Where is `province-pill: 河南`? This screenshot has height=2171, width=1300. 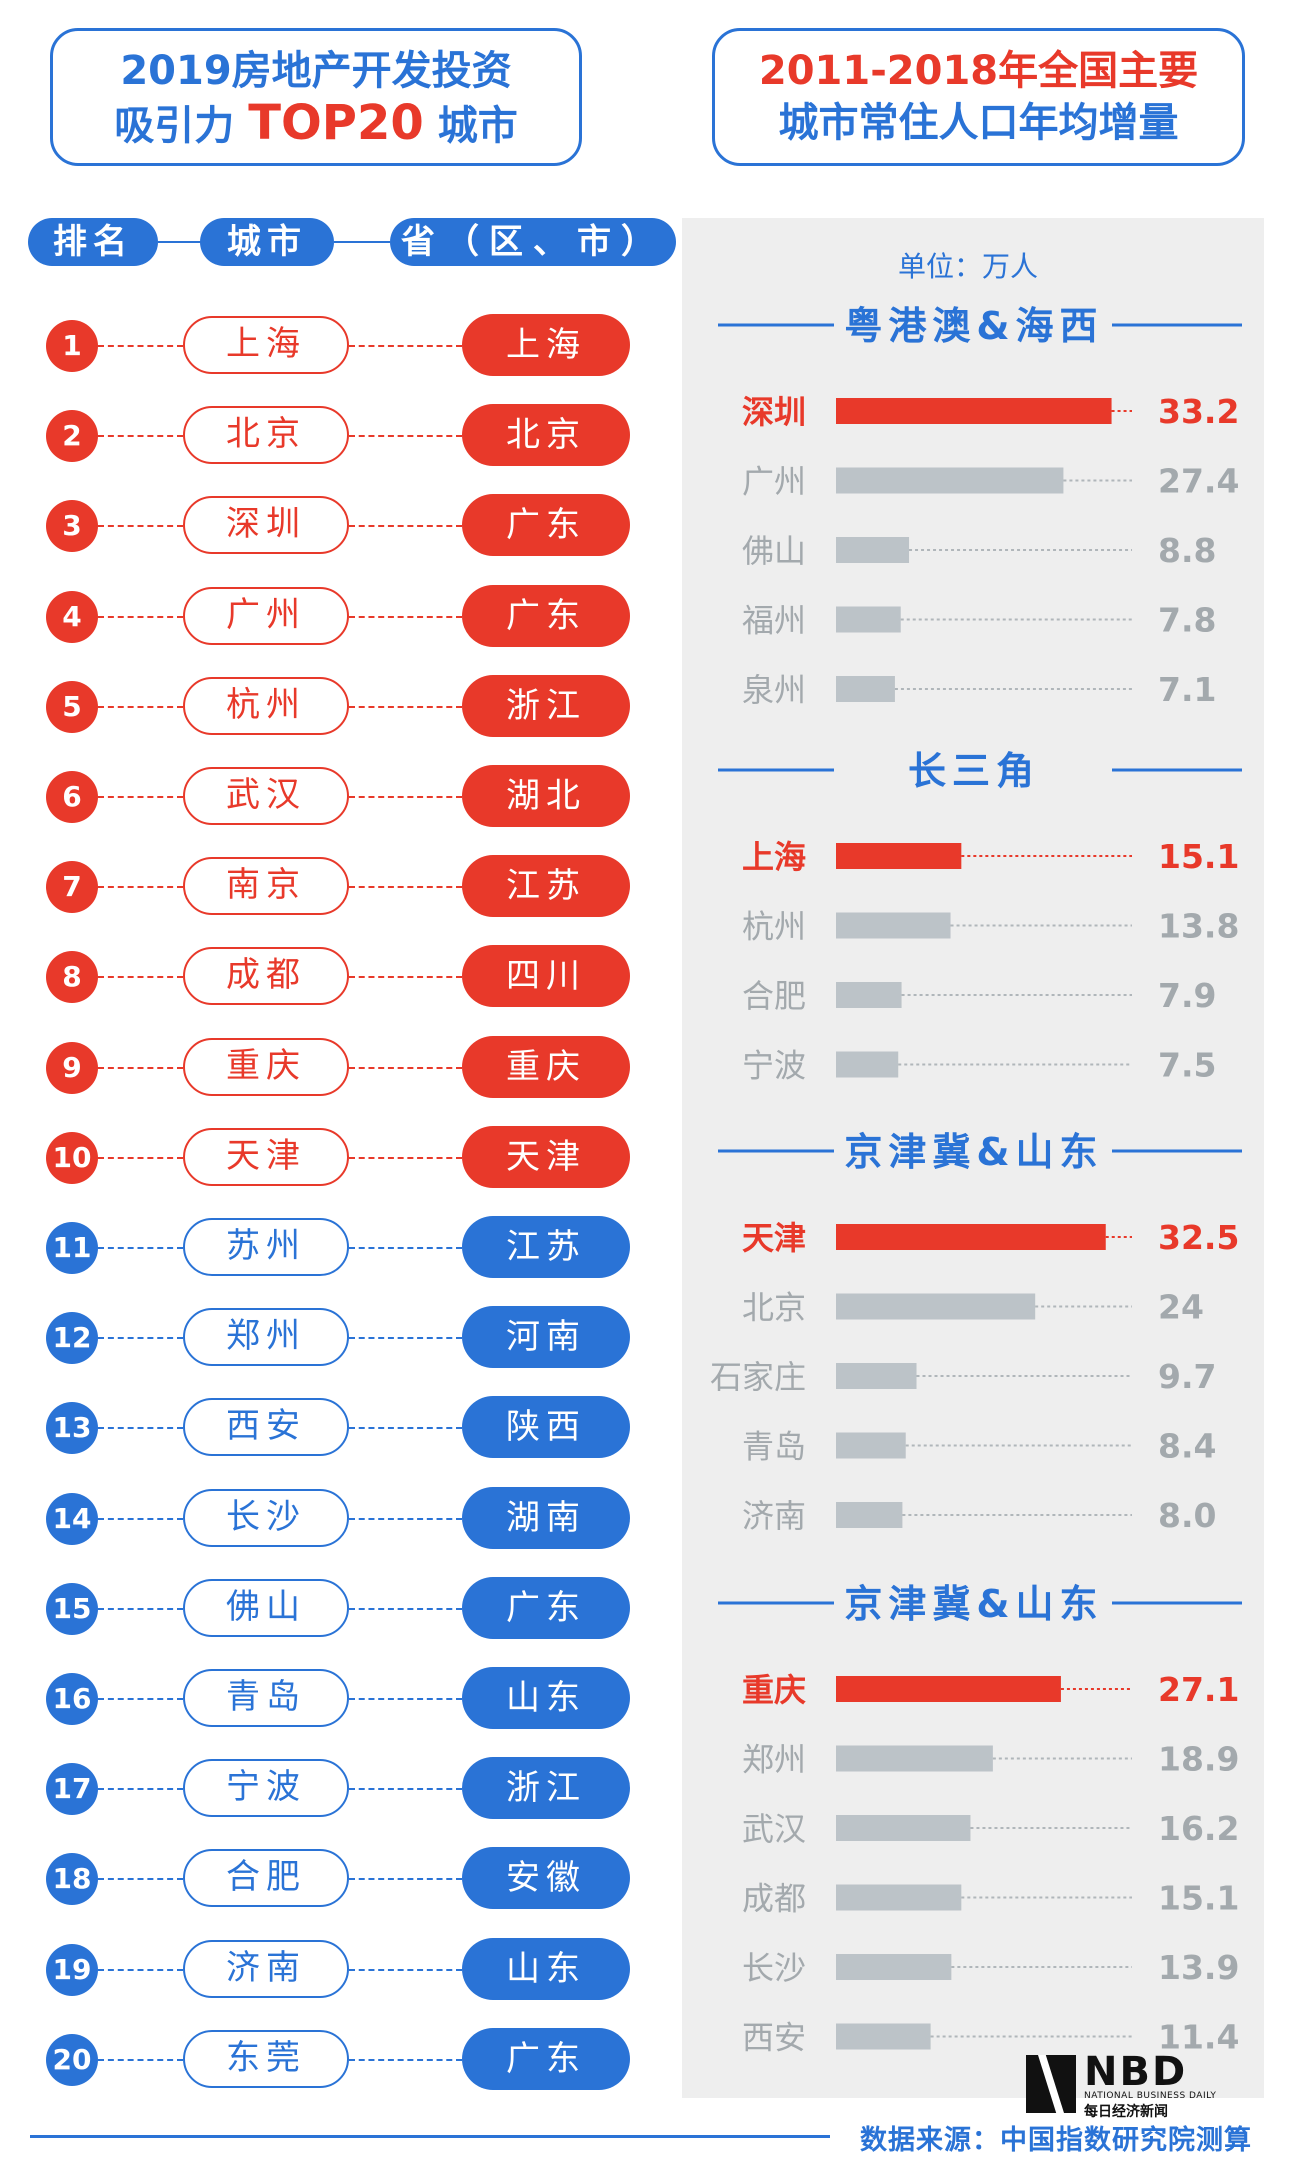
province-pill: 河南 is located at coordinates (546, 1337).